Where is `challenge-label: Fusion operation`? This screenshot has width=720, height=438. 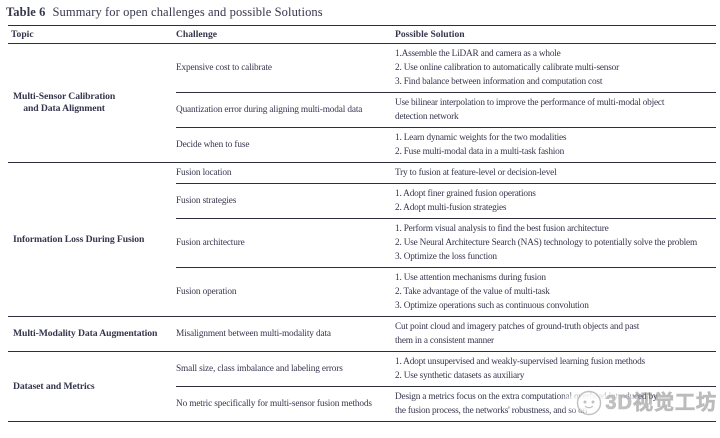
challenge-label: Fusion operation is located at coordinates (206, 292).